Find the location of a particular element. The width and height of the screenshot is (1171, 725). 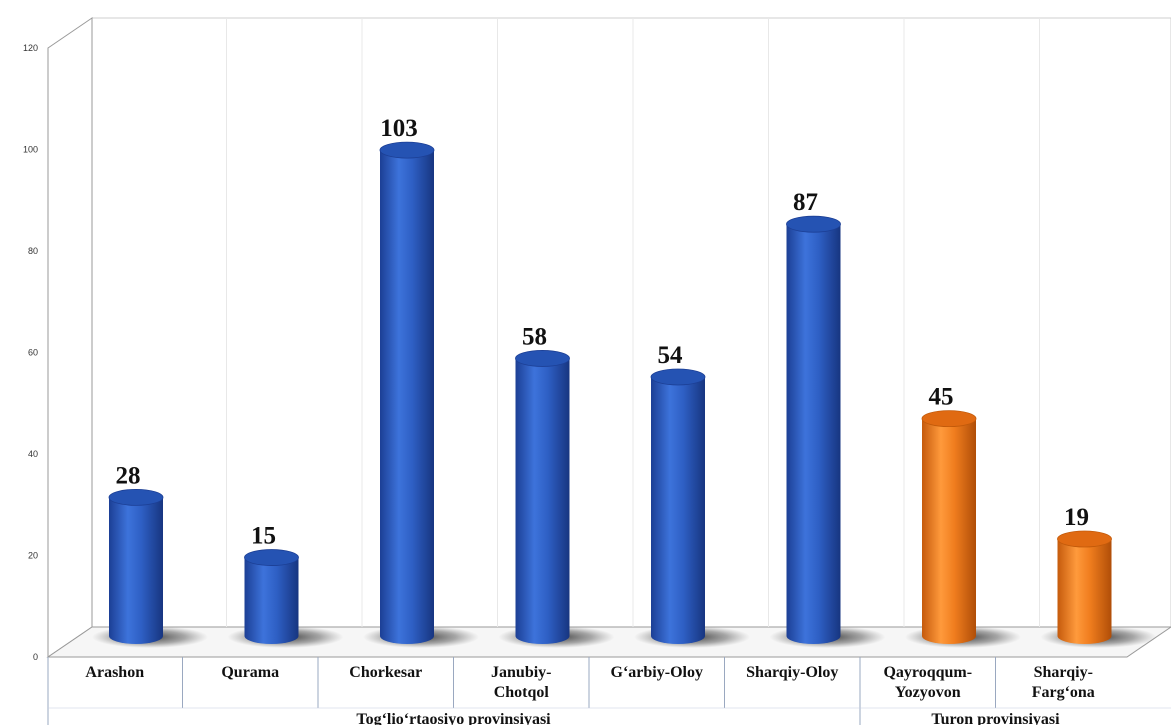

y-tick-label: 80 is located at coordinates (33, 251).